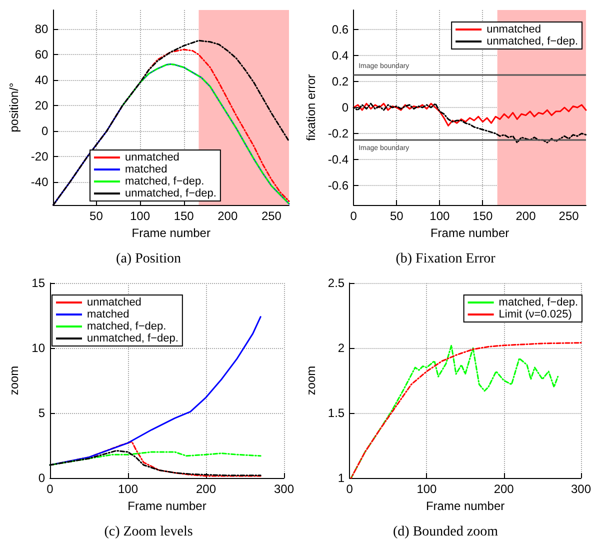 Image resolution: width=595 pixels, height=546 pixels. Describe the element at coordinates (39, 283) in the screenshot. I see `y-tick-label: 15` at that location.